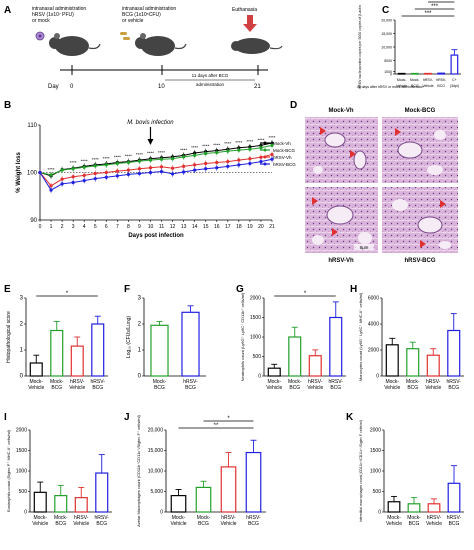 This screenshot has width=474, height=550. What do you see at coordinates (141, 15) in the screenshot?
I see `ann-bcg-line2: BCG (1x10⁵CFU)` at bounding box center [141, 15].